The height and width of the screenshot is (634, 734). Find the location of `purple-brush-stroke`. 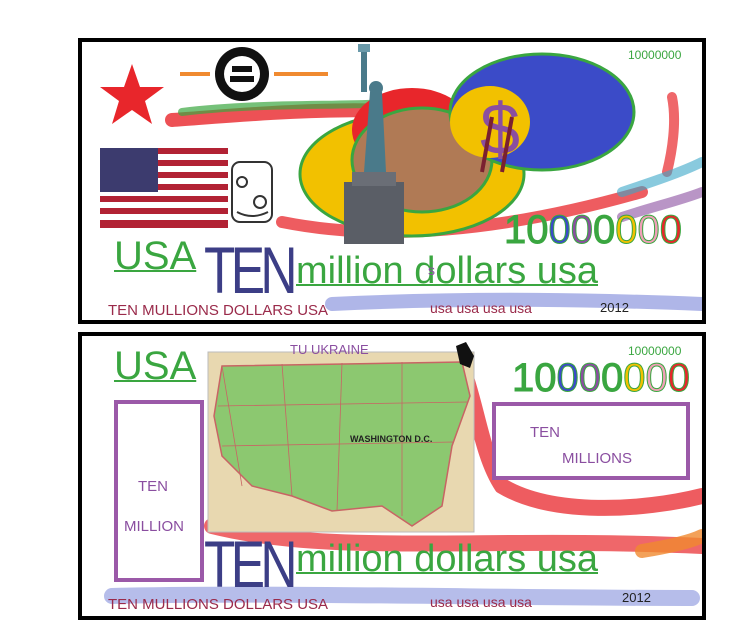

purple-brush-stroke is located at coordinates (659, 204).